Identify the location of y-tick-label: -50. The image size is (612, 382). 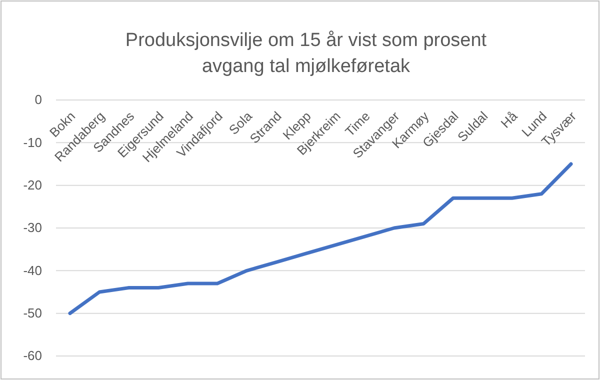
(32, 312).